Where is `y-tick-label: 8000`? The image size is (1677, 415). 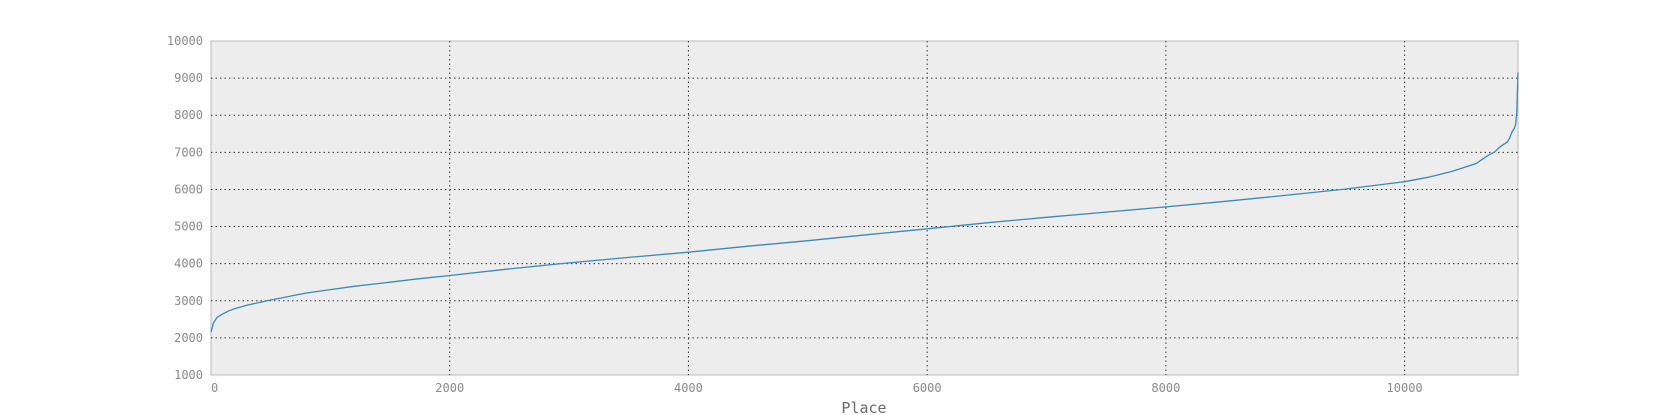
y-tick-label: 8000 is located at coordinates (188, 115).